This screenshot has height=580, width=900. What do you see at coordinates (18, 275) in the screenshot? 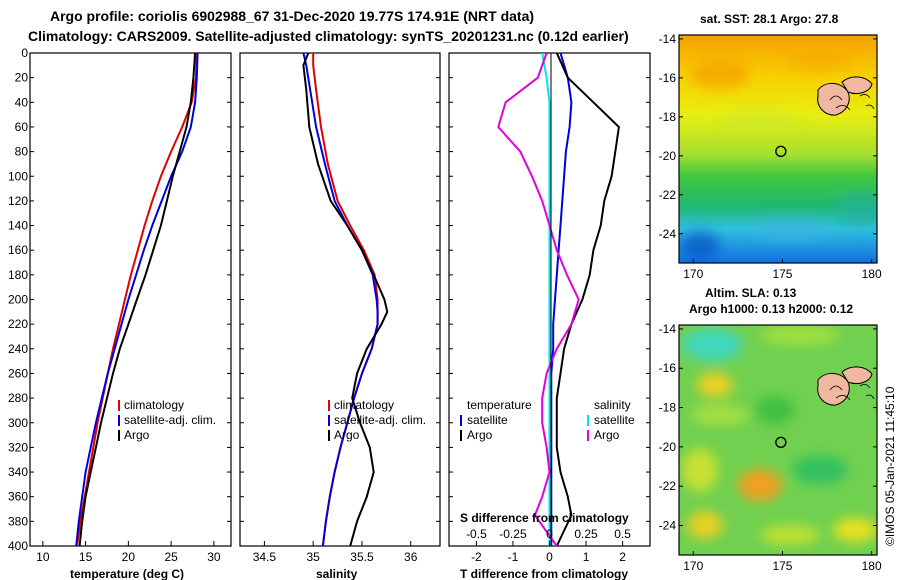
I see `depth-tick-label: 180` at bounding box center [18, 275].